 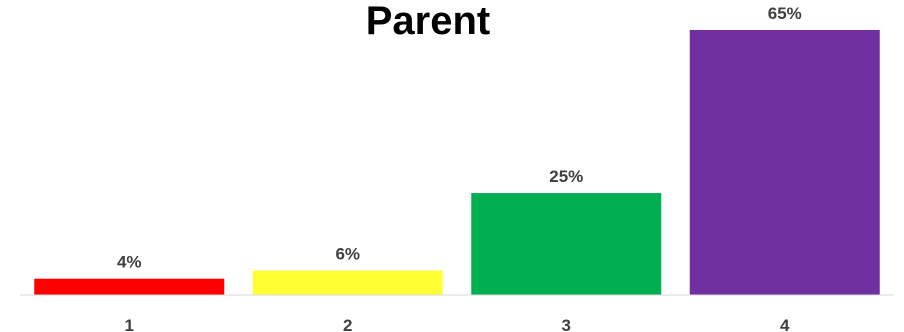 I want to click on x-tick-label-3: 3, so click(x=566, y=324).